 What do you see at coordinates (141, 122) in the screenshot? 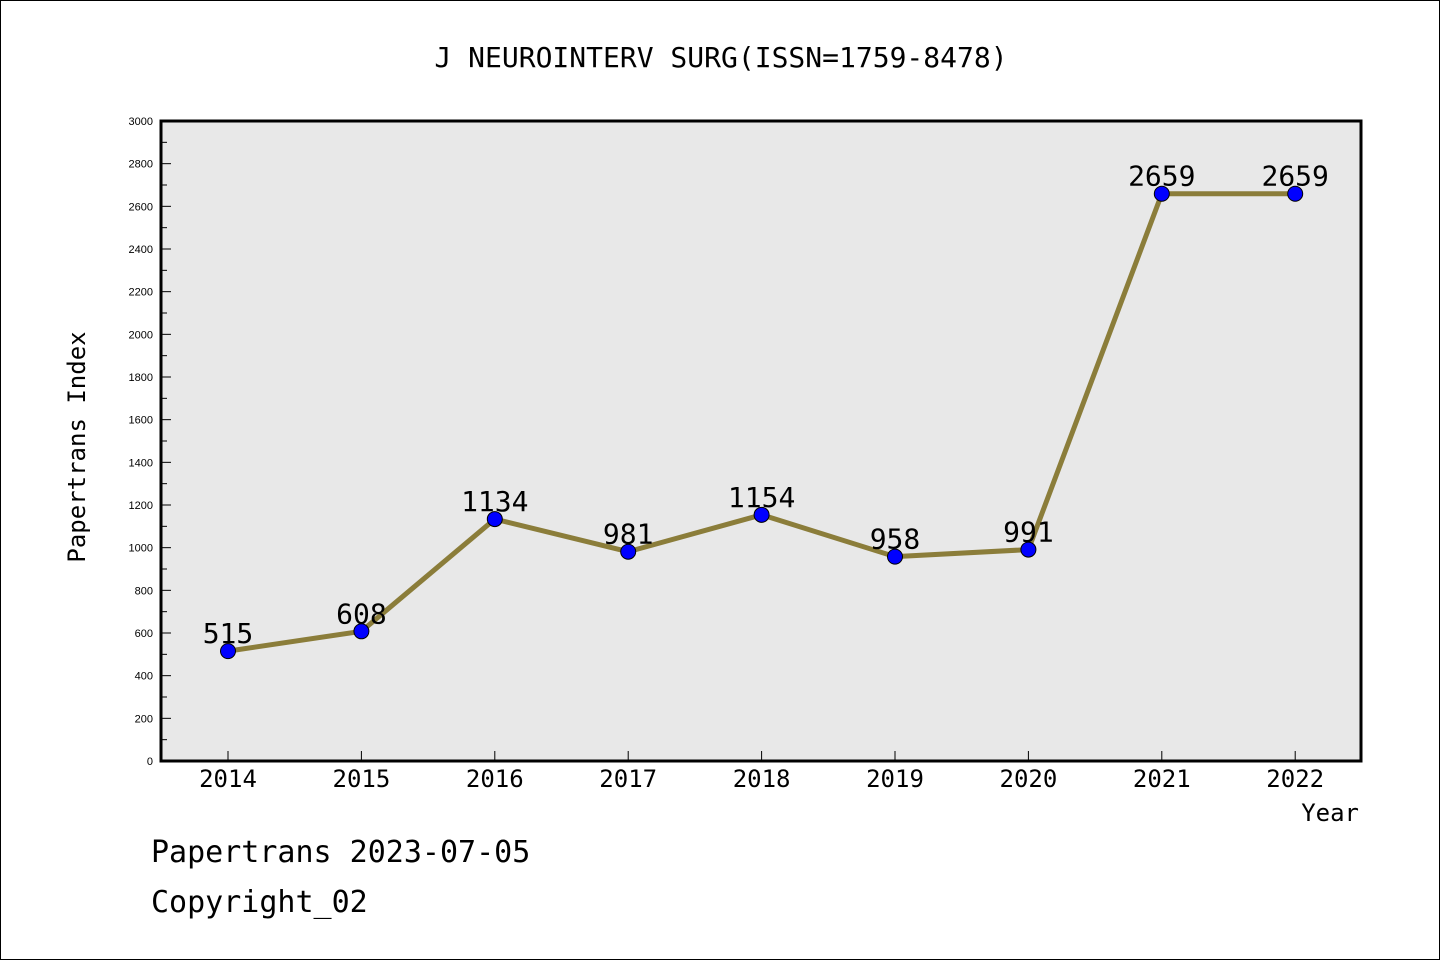
I see `y-tick-label: 3000` at bounding box center [141, 122].